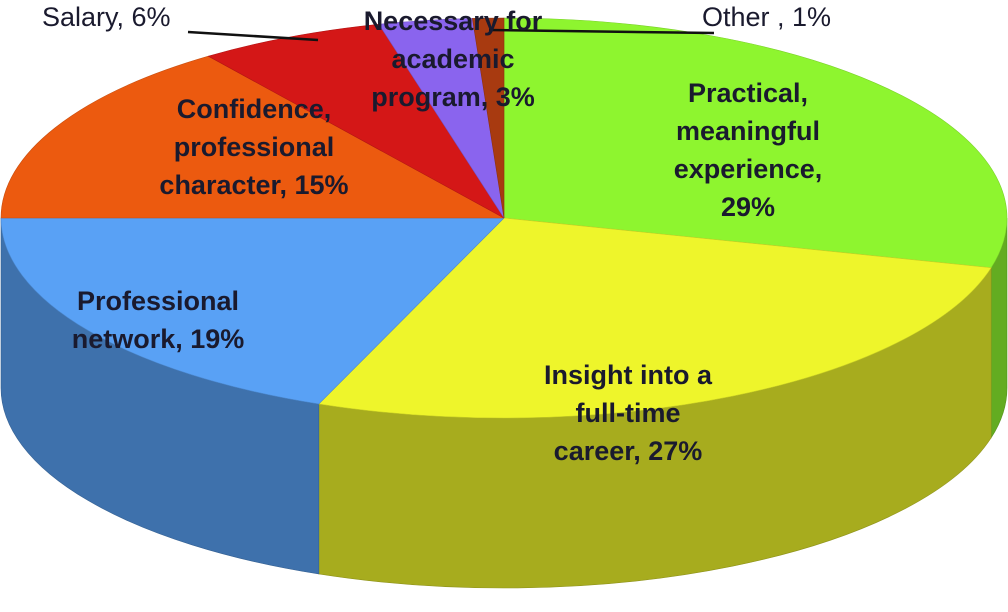  Describe the element at coordinates (748, 150) in the screenshot. I see `slice-label-practical-meaningful-experience: Practical, meaningful experience, 29%` at that location.